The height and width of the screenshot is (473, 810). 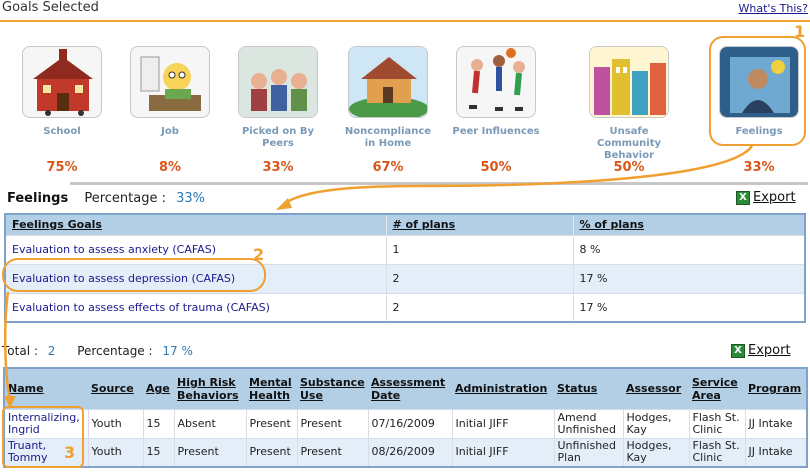 What do you see at coordinates (124, 278) in the screenshot?
I see `goal-link: Evaluation to assess depression (CAFAS)` at bounding box center [124, 278].